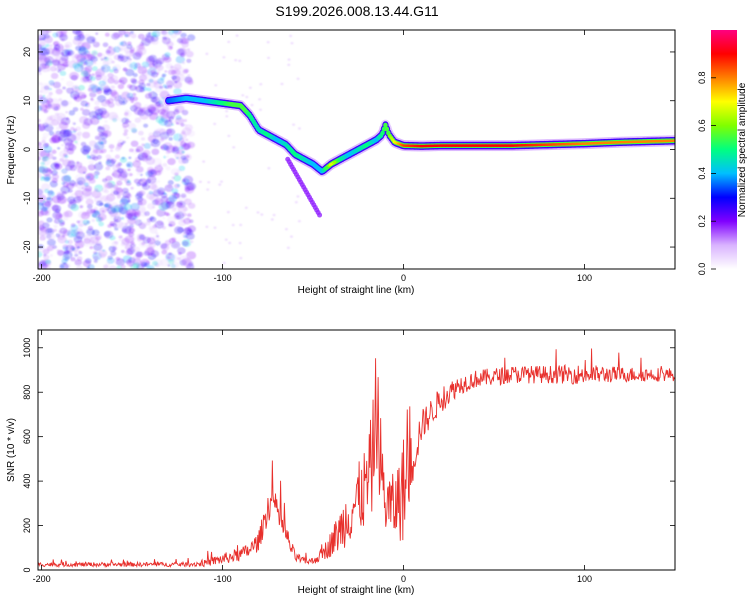 The width and height of the screenshot is (750, 600). Describe the element at coordinates (27, 569) in the screenshot. I see `snr-ytick-label: 0` at that location.